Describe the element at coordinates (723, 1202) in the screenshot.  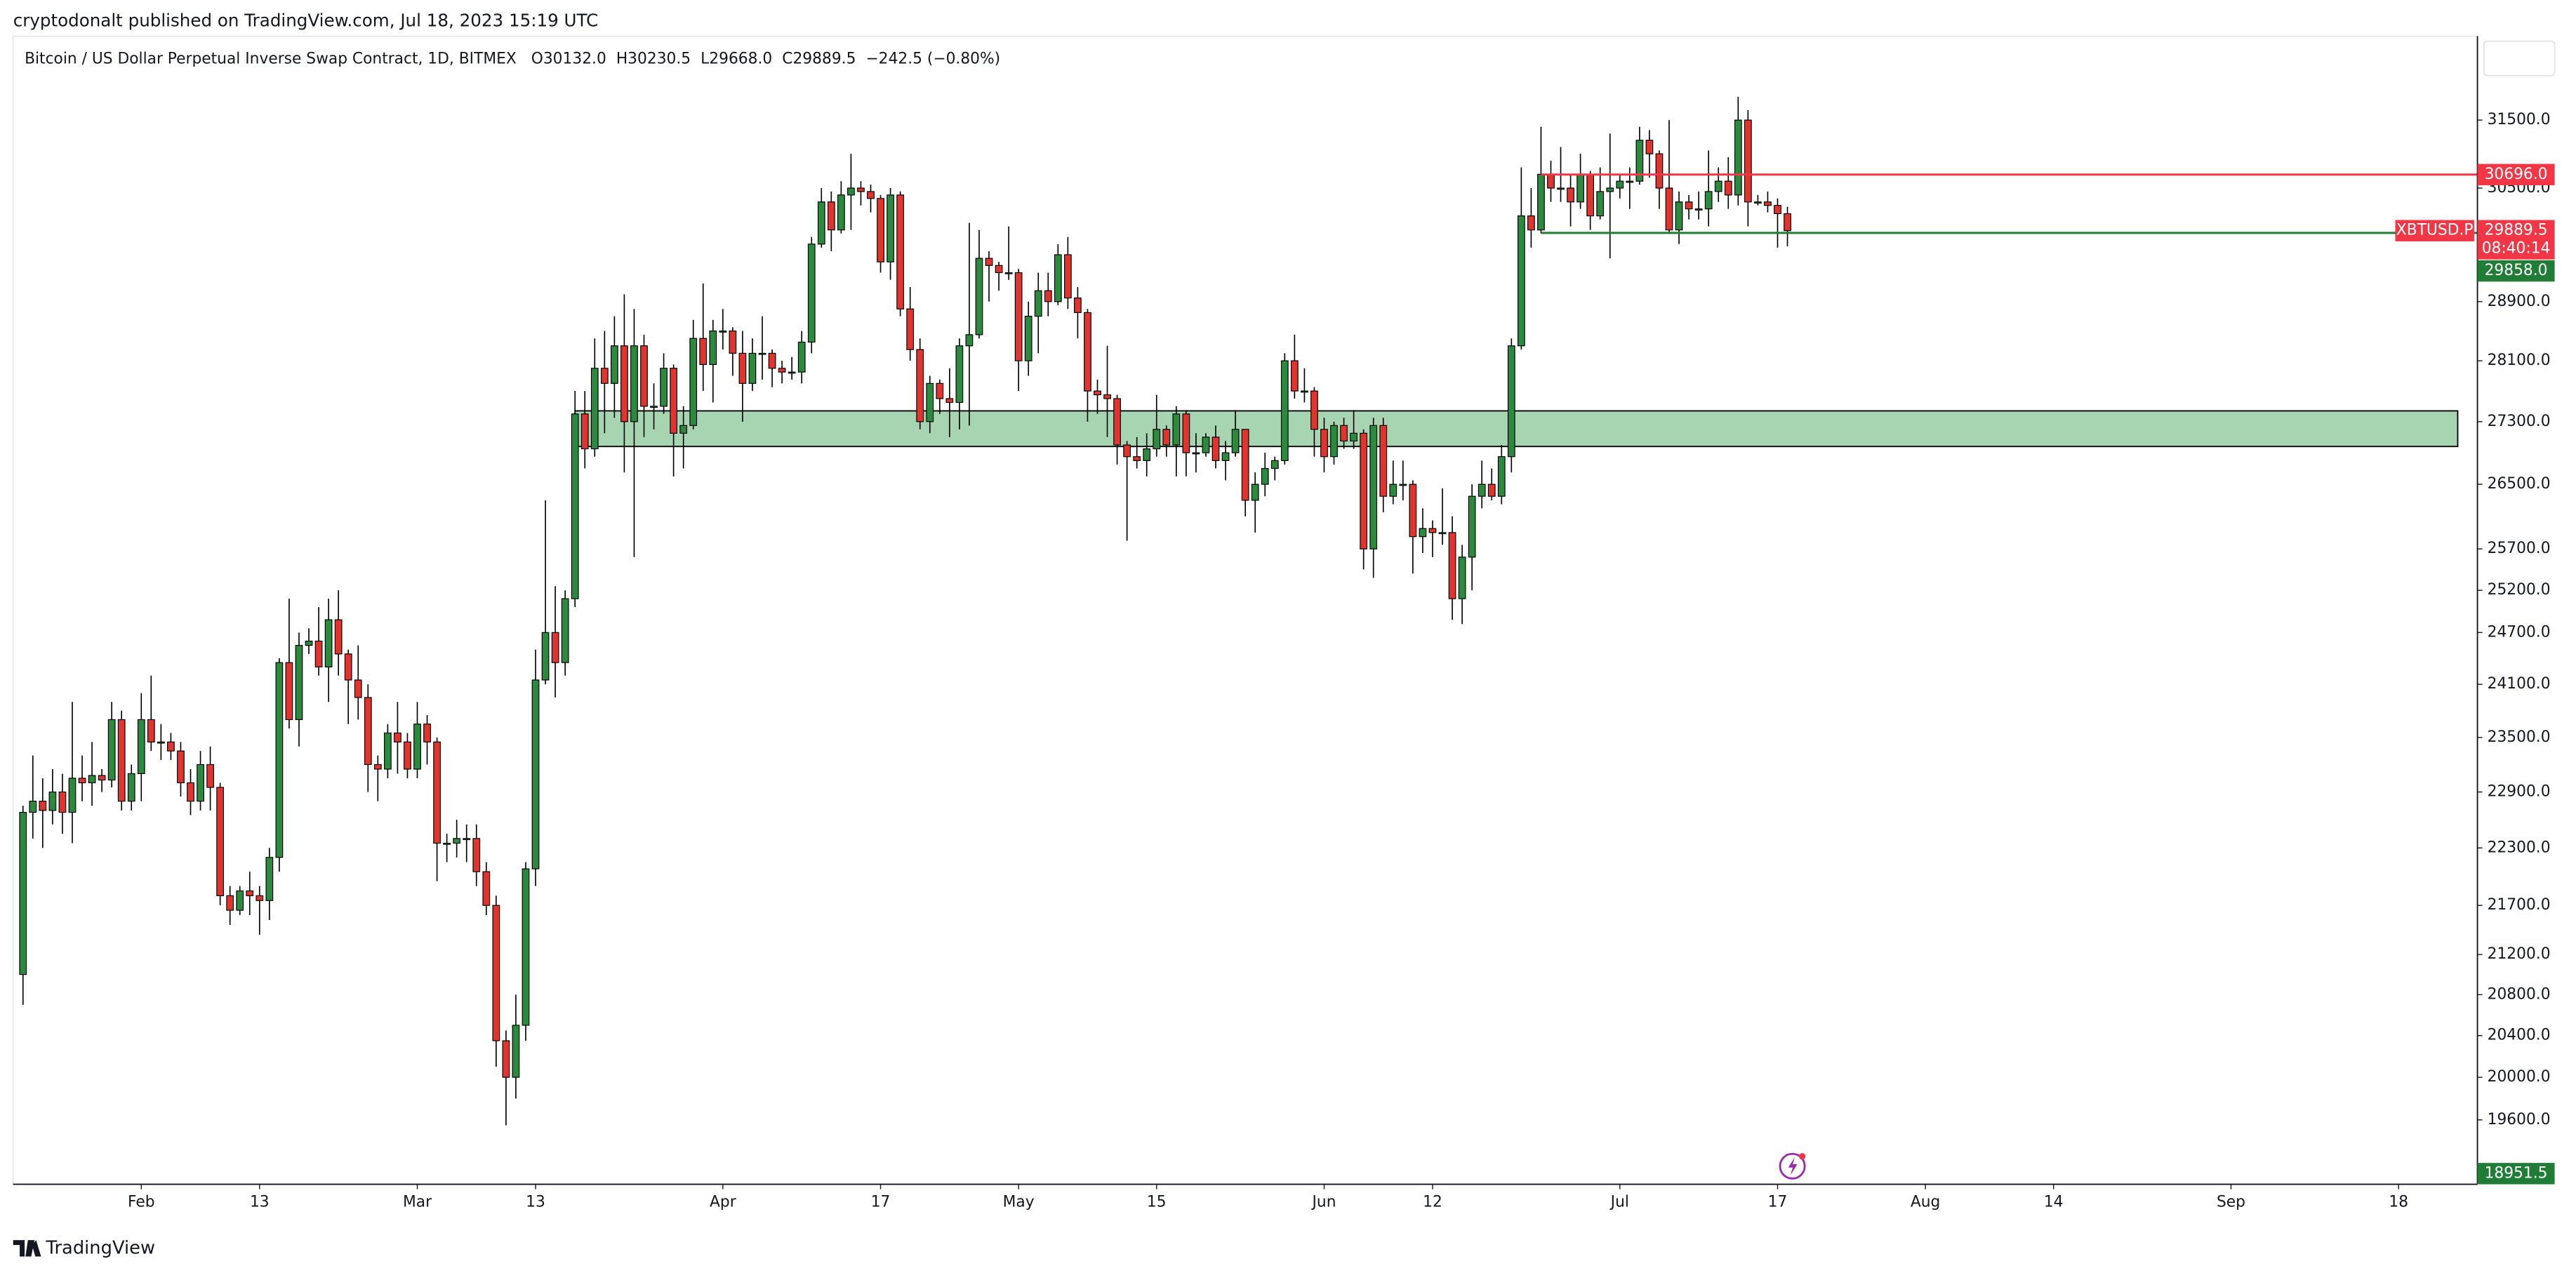
I see `x-tick-label: Apr` at that location.